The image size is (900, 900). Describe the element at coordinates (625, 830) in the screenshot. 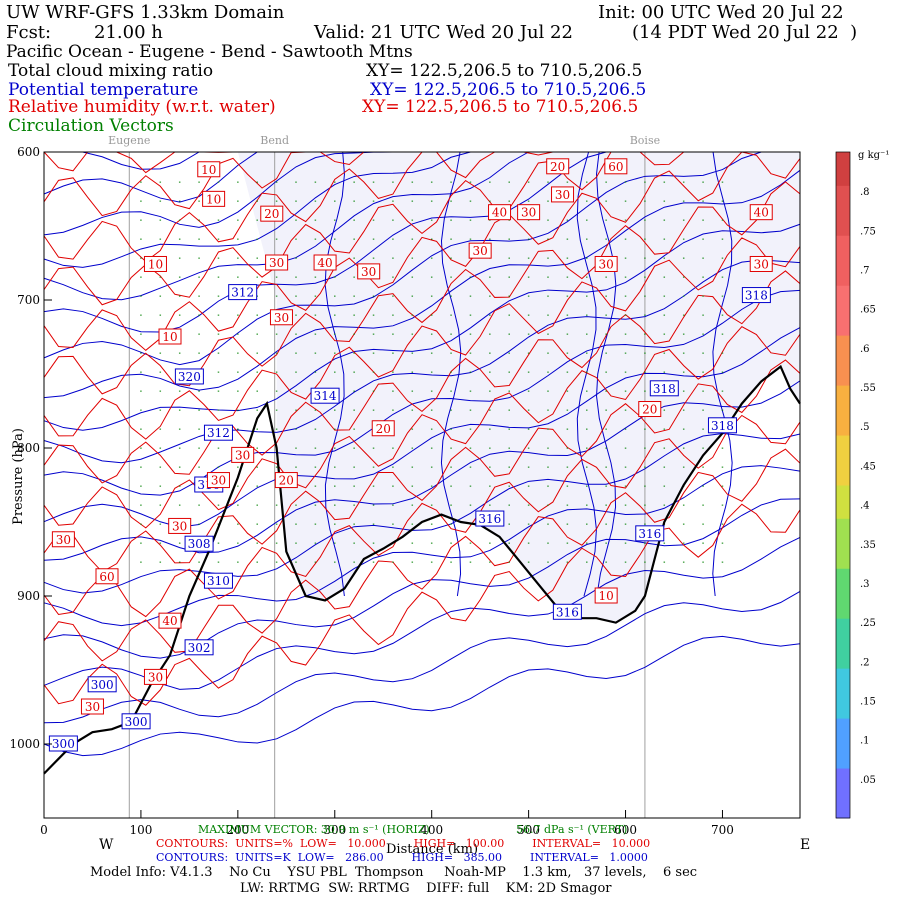

I see `x-tick-label: 600` at that location.